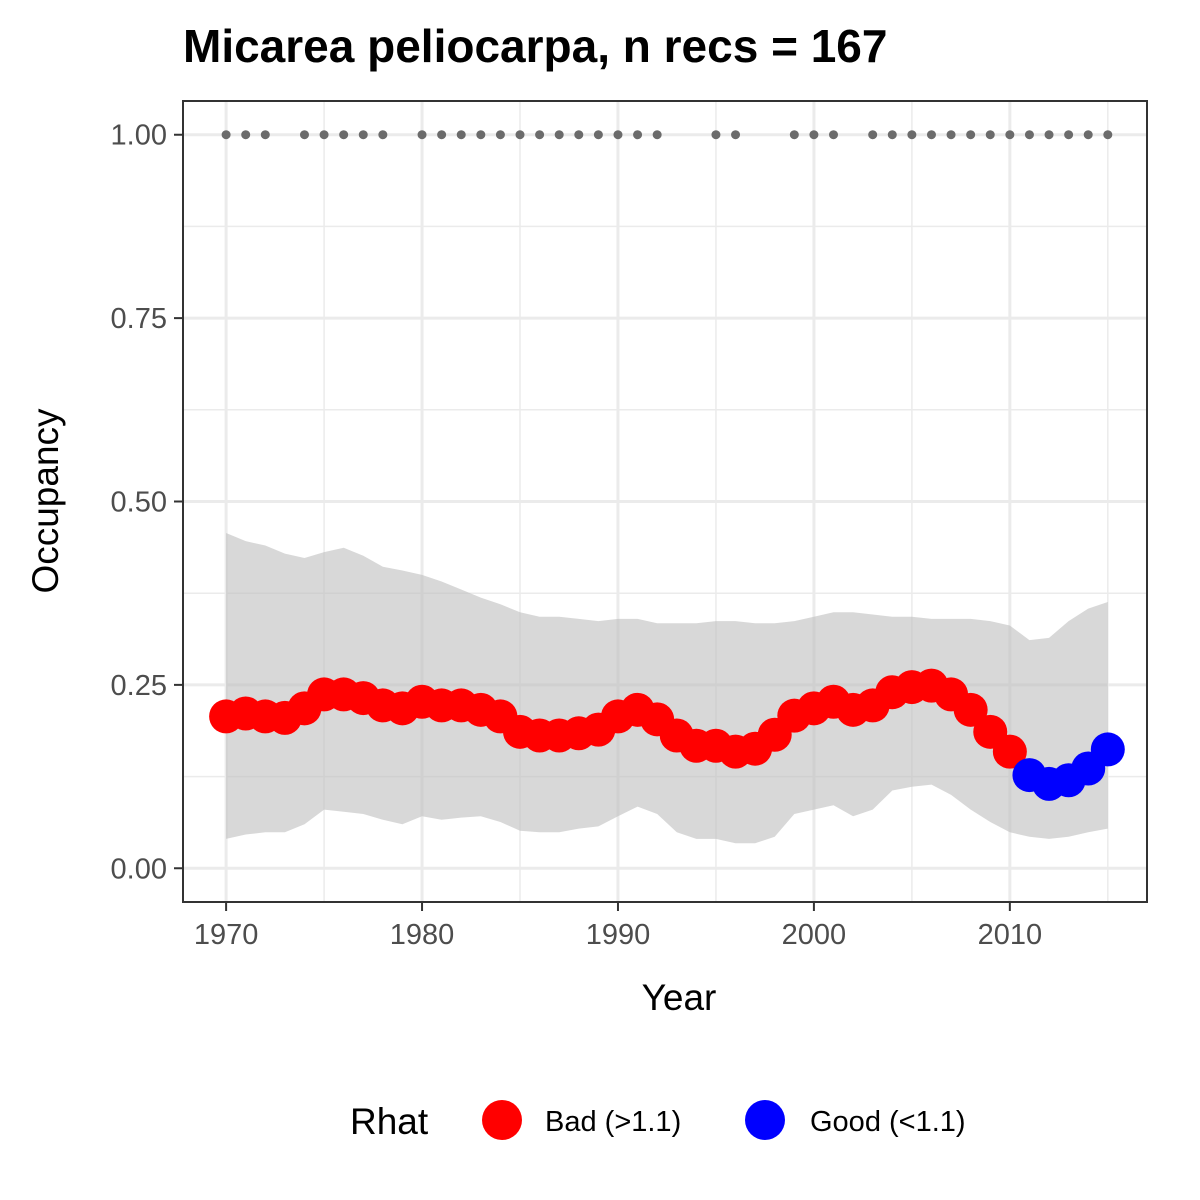 The height and width of the screenshot is (1200, 1200). Describe the element at coordinates (45, 501) in the screenshot. I see `y-axis-title: Occupancy` at that location.